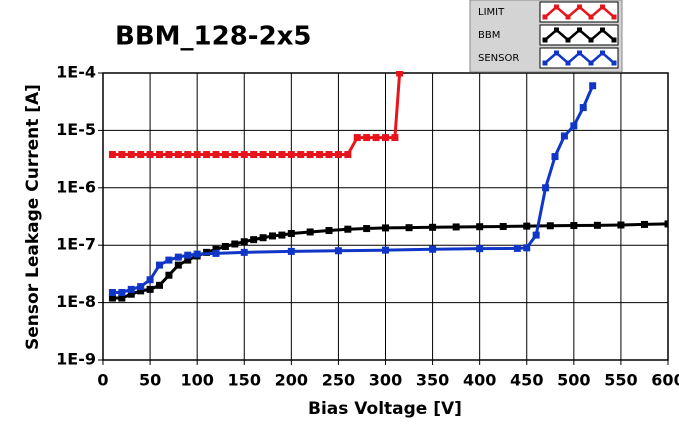  What do you see at coordinates (76, 301) in the screenshot?
I see `y-tick-label: 1E-8` at bounding box center [76, 301].